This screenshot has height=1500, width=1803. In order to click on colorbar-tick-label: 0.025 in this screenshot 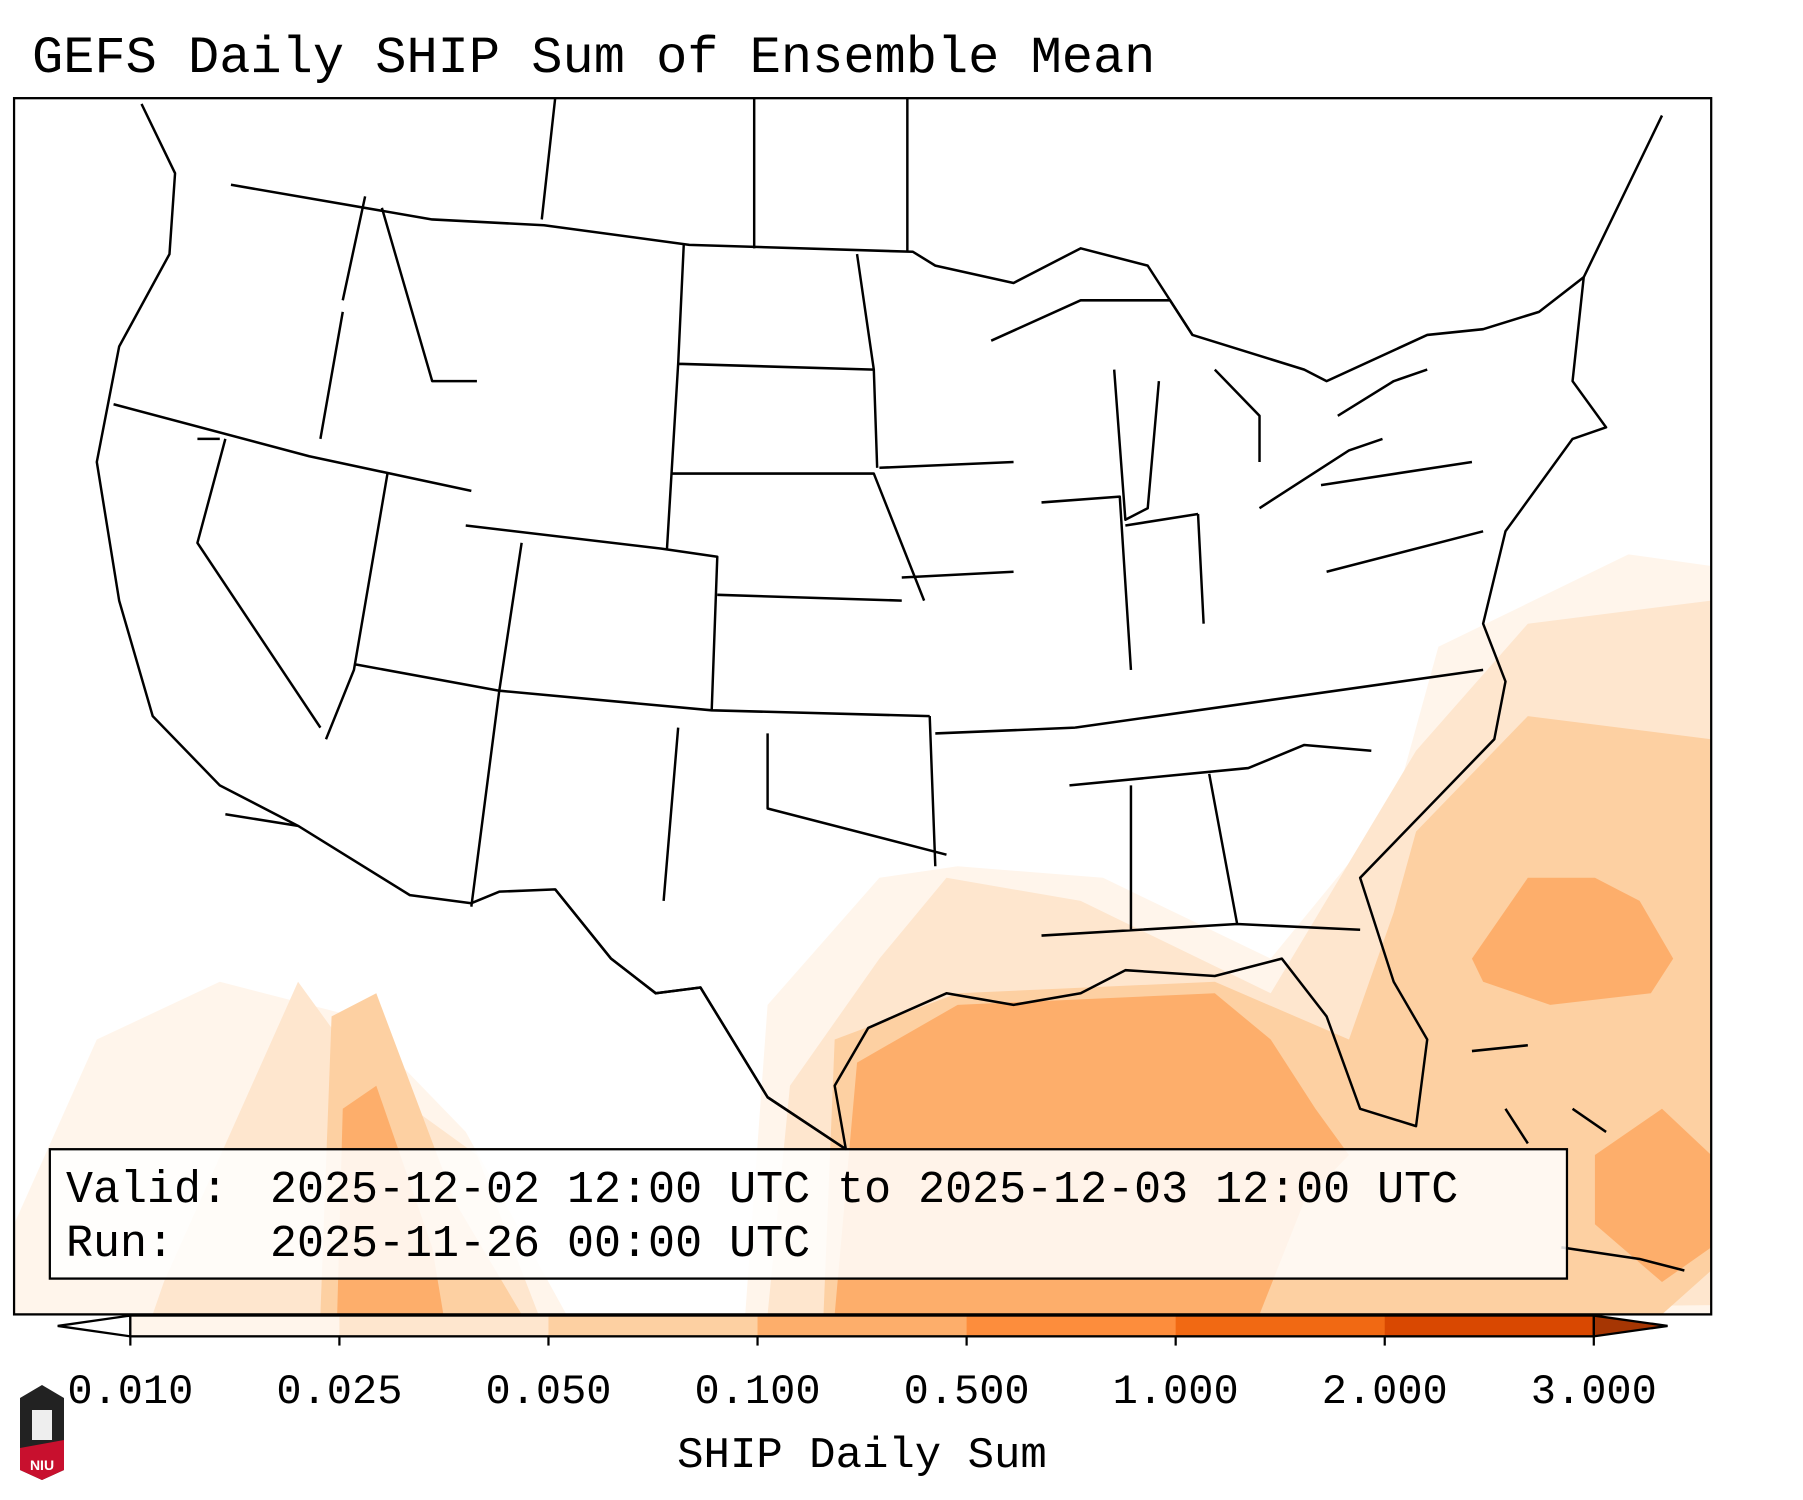, I will do `click(339, 1392)`.